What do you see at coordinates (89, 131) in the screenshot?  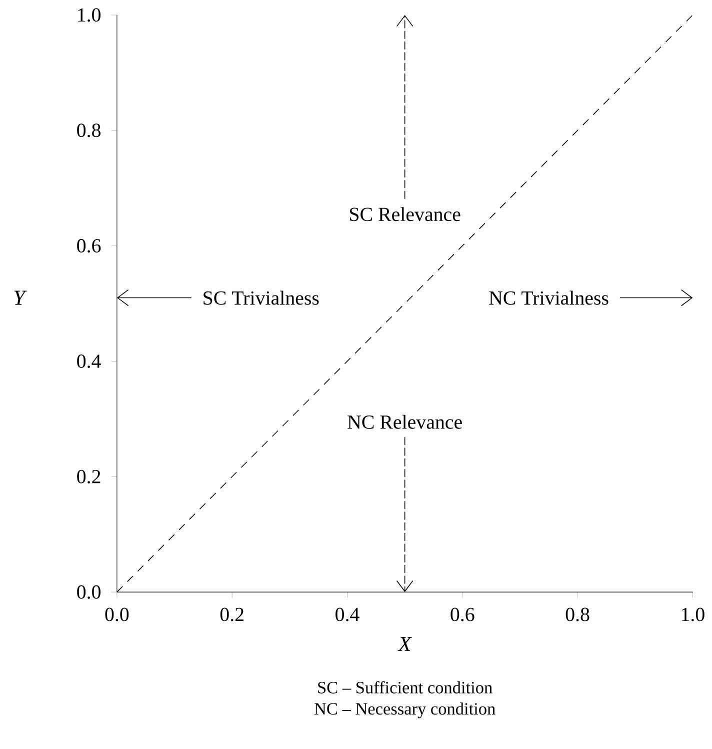 I see `y-tick-label: 0.8` at bounding box center [89, 131].